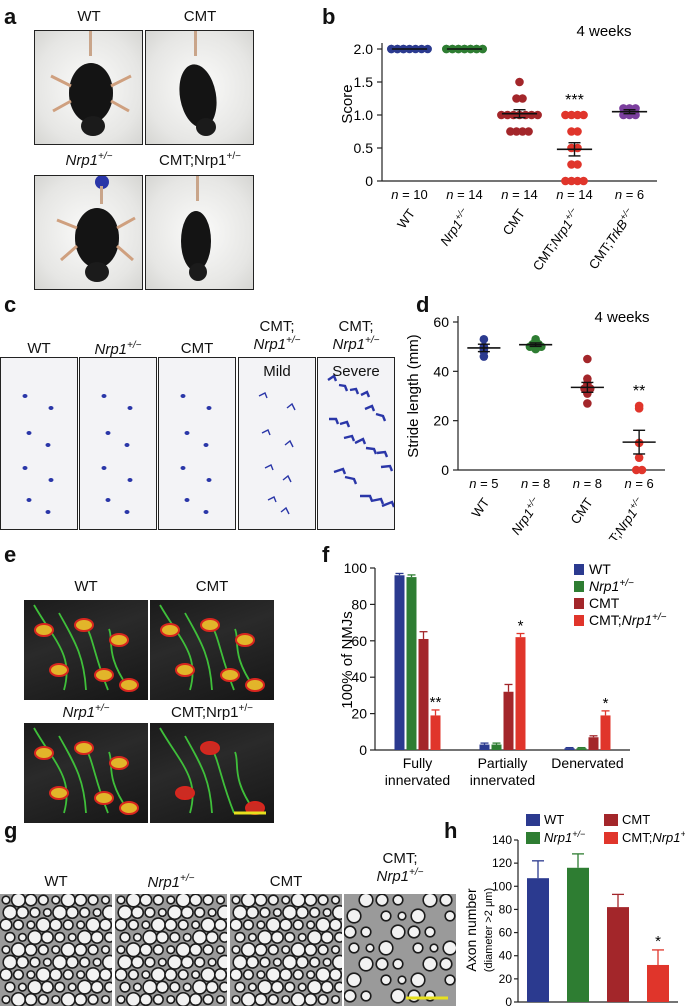 The height and width of the screenshot is (1006, 685). Describe the element at coordinates (483, 483) in the screenshot. I see `n-label: n = 5` at that location.